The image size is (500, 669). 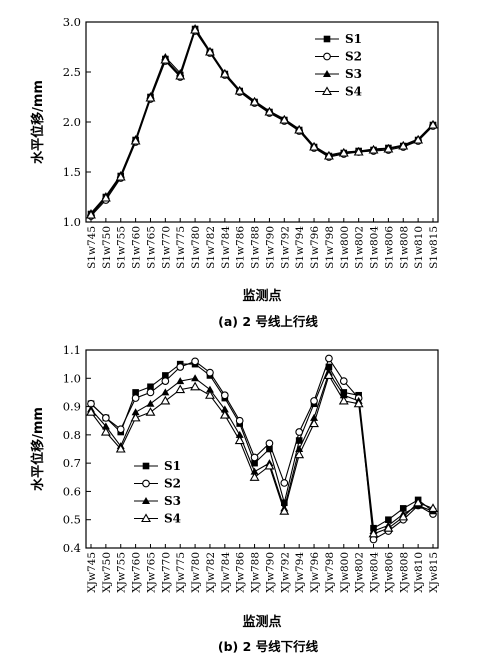 I want to click on legend: S1 S2 S3 S4, so click(x=338, y=65).